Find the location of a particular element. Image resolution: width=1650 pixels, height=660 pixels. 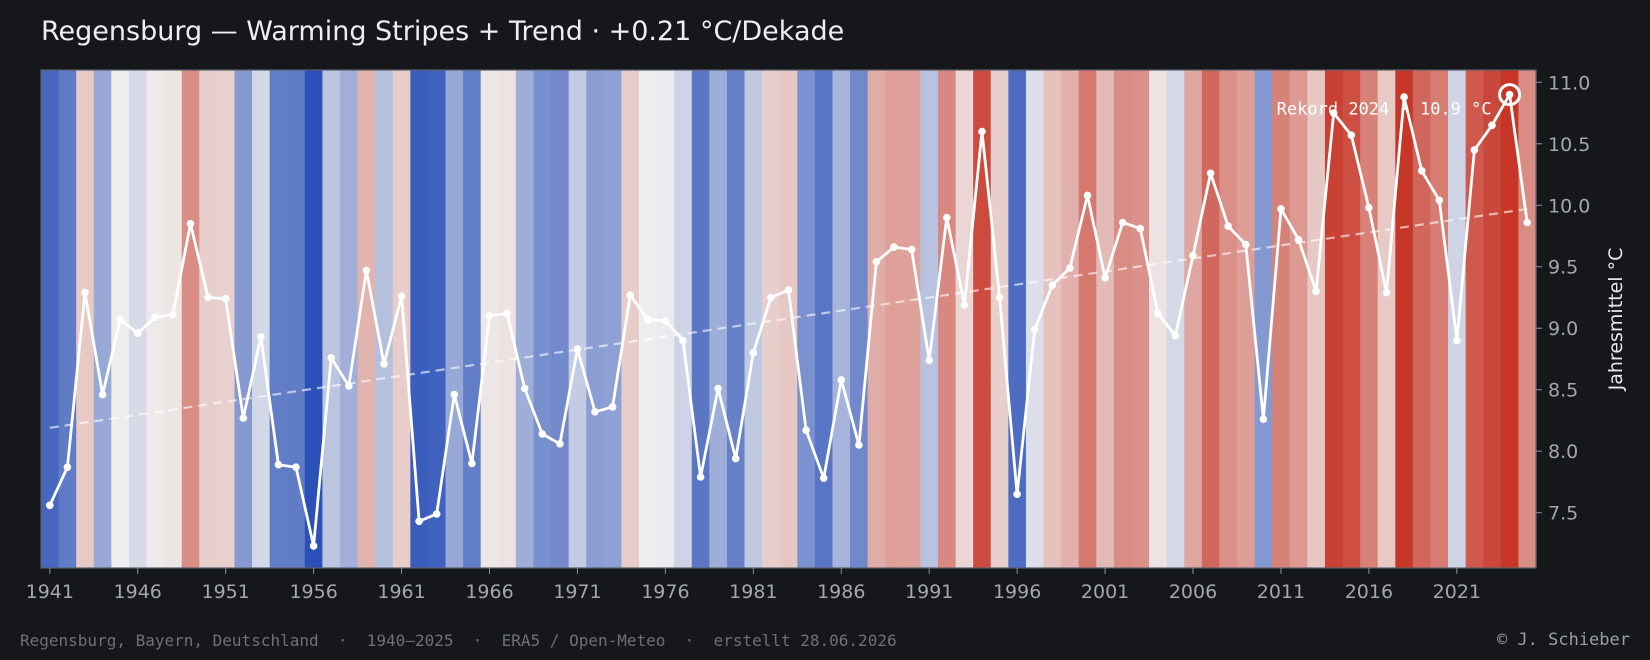

stripe-1946 is located at coordinates (138, 319).